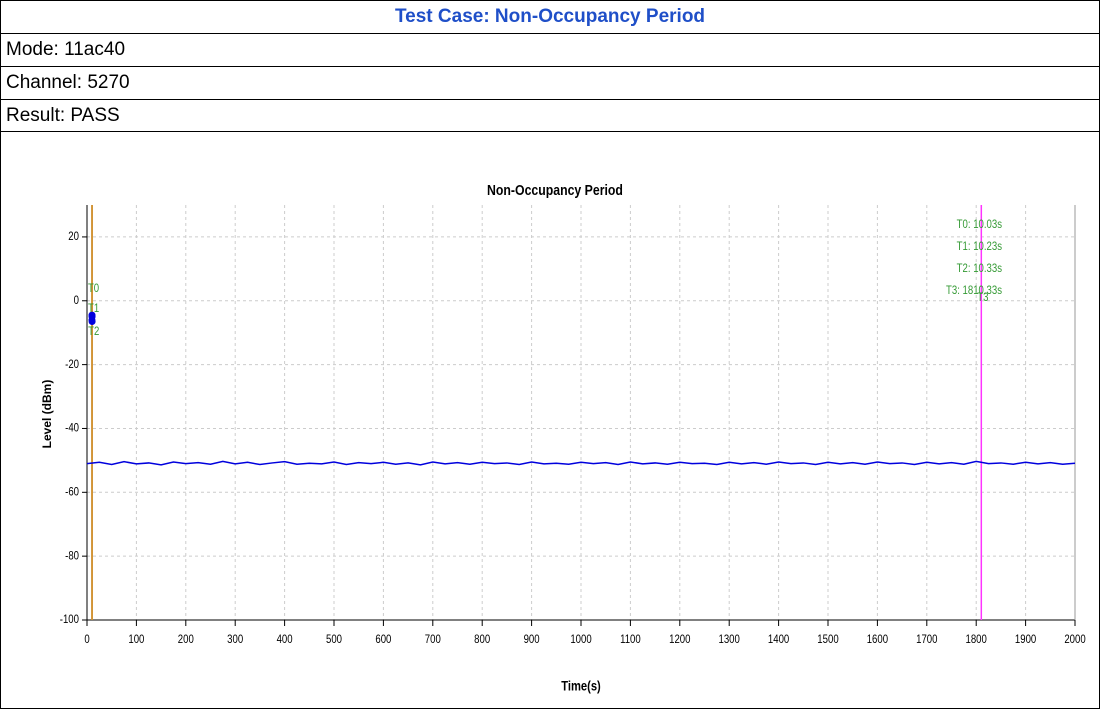  Describe the element at coordinates (550, 115) in the screenshot. I see `table-row: Result: PASS` at that location.